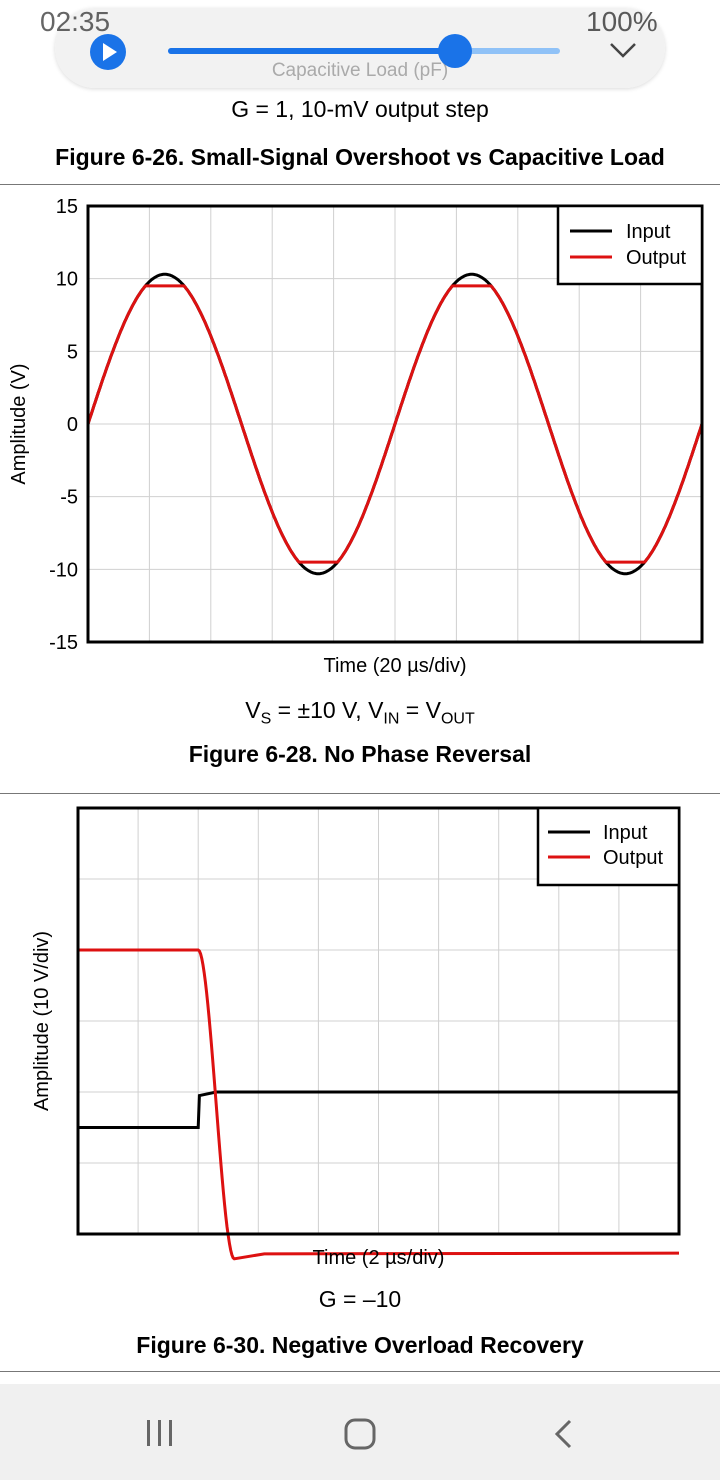 This screenshot has width=720, height=1480. What do you see at coordinates (455, 51) in the screenshot?
I see `seek-thumb` at bounding box center [455, 51].